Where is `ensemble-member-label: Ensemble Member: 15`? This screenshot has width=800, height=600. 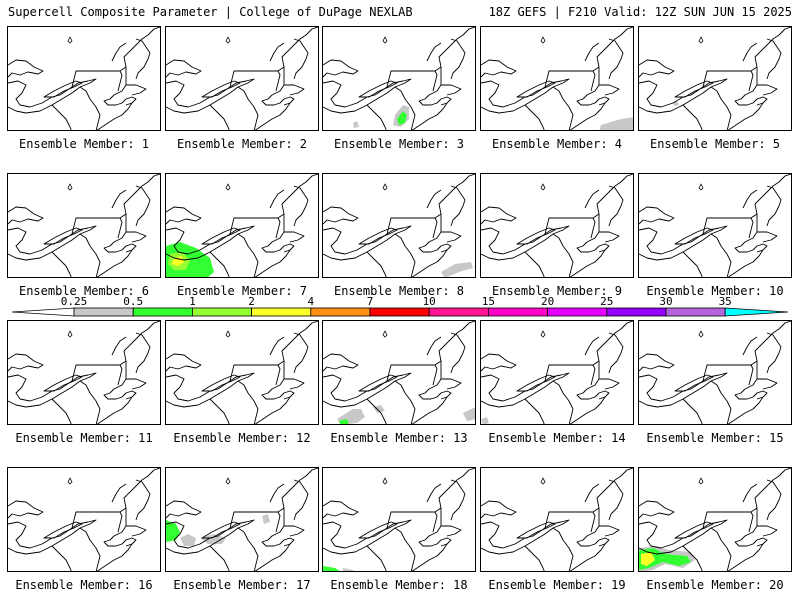 ensemble-member-label: Ensemble Member: 15 is located at coordinates (715, 438).